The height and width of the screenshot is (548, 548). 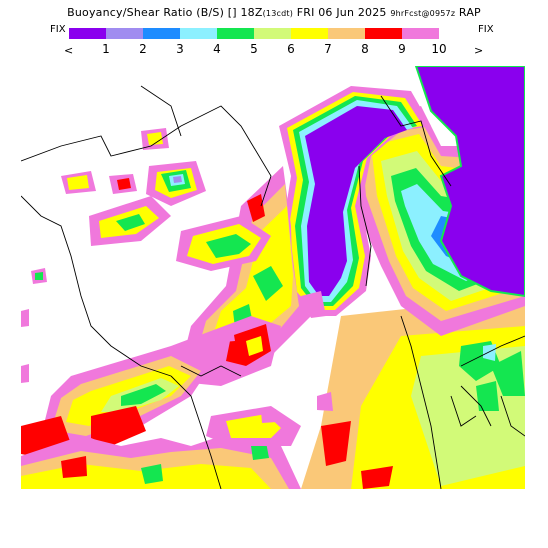 What do you see at coordinates (256, 208) in the screenshot?
I see `wi-red-spot` at bounding box center [256, 208].